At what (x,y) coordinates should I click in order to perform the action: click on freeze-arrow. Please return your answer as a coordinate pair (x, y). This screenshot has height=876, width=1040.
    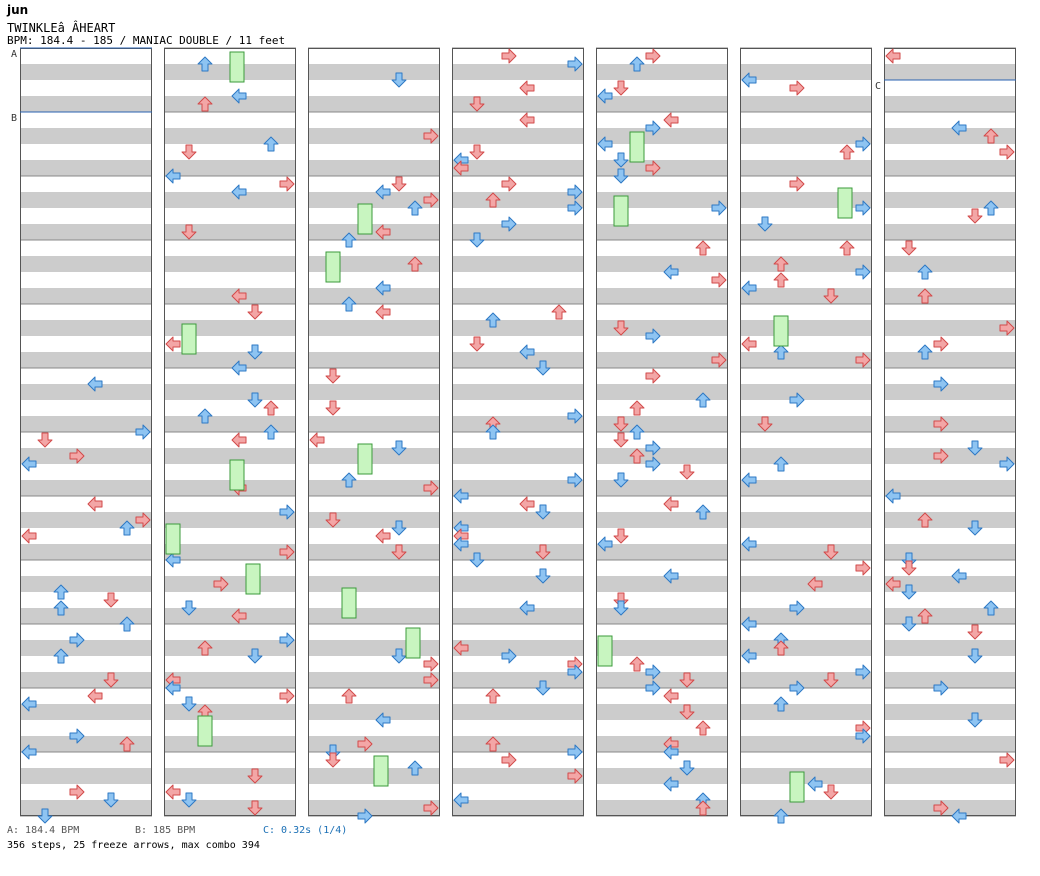
    Looking at the image, I should click on (237, 67).